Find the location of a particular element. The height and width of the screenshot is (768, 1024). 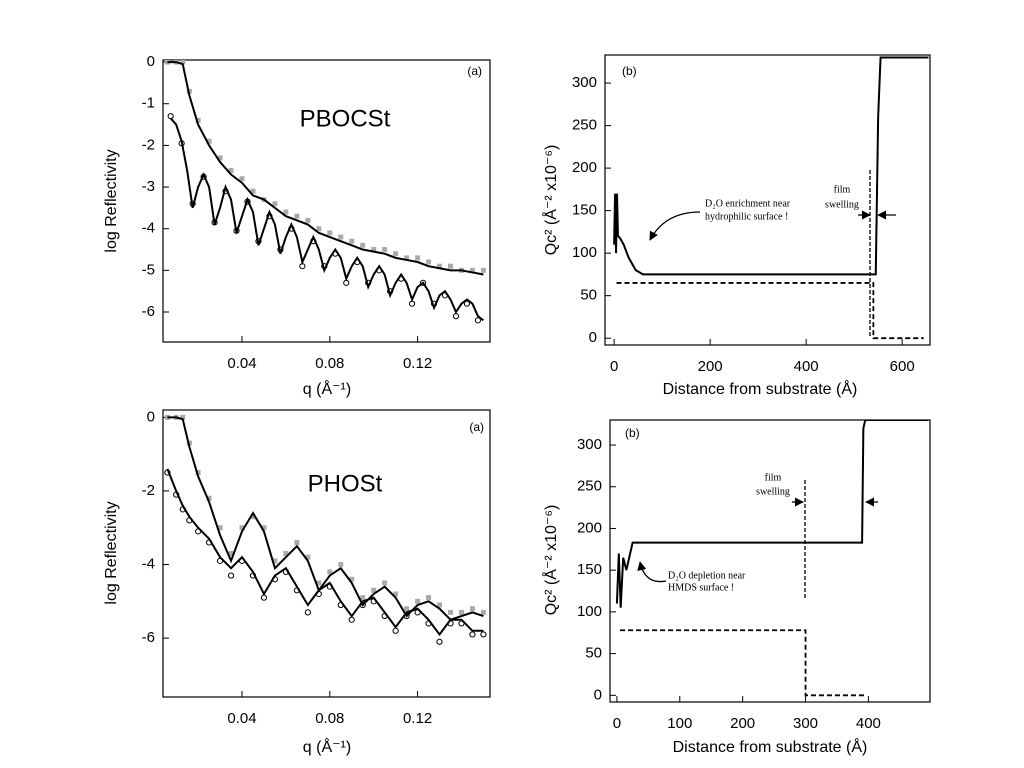

y-tick-label: 250 is located at coordinates (589, 486).